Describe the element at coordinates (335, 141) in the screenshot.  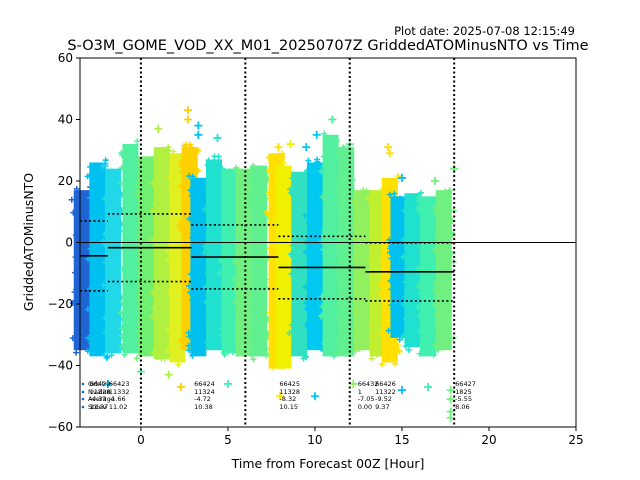
I see `outlier-point` at that location.